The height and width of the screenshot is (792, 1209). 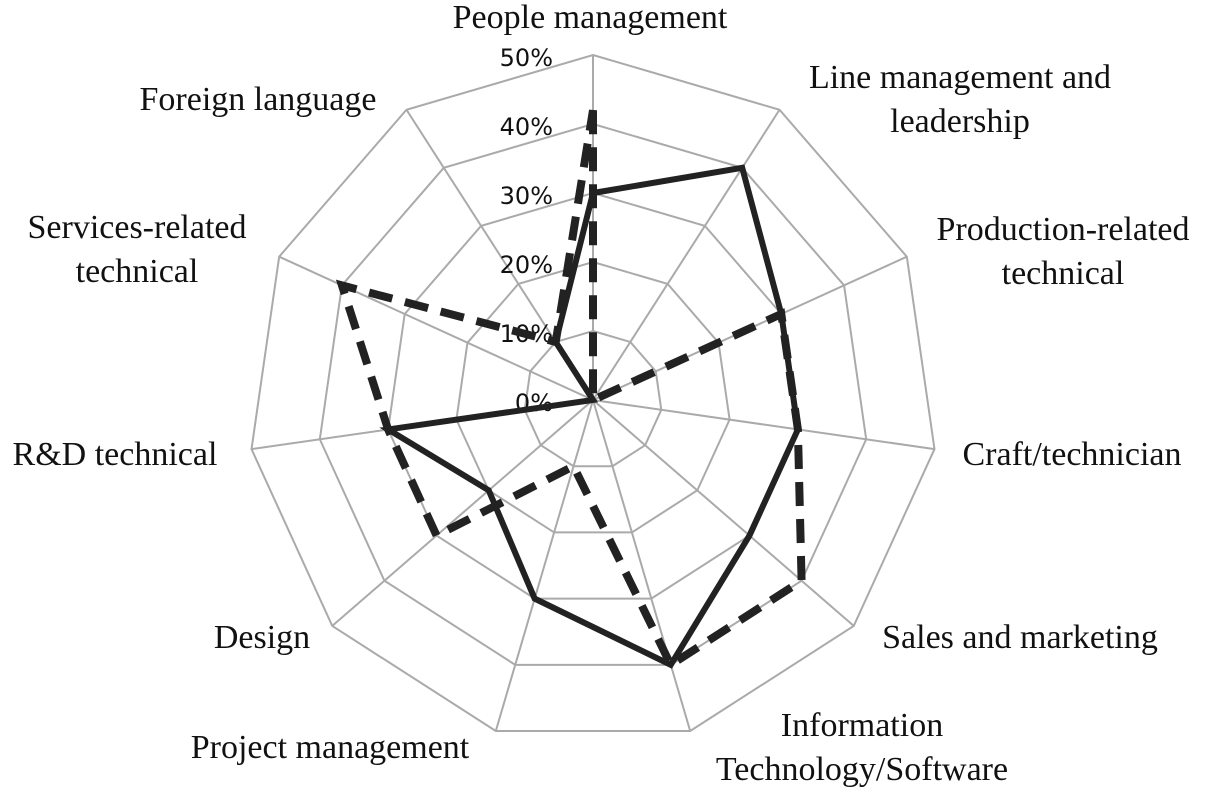 I want to click on category-label: Foreign language, so click(x=258, y=99).